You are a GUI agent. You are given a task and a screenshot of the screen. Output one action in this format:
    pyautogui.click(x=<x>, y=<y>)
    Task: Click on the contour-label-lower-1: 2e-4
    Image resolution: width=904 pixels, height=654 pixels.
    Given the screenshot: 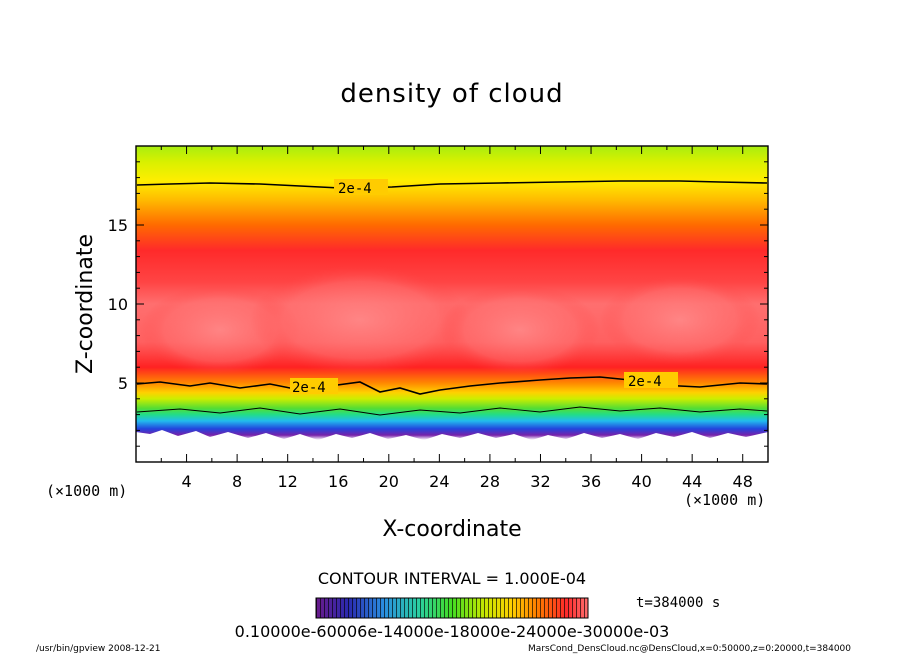 What is the action you would take?
    pyautogui.click(x=309, y=388)
    